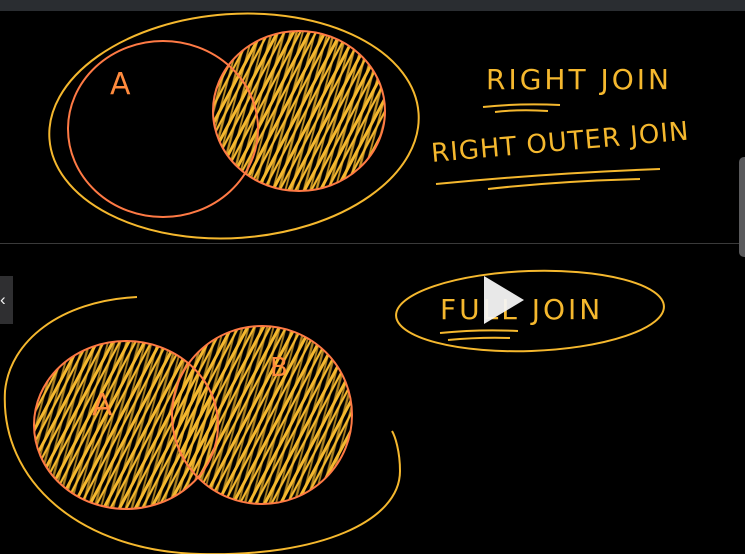 The height and width of the screenshot is (554, 745). I want to click on right-join-heading: RIGHT JOIN, so click(579, 79).